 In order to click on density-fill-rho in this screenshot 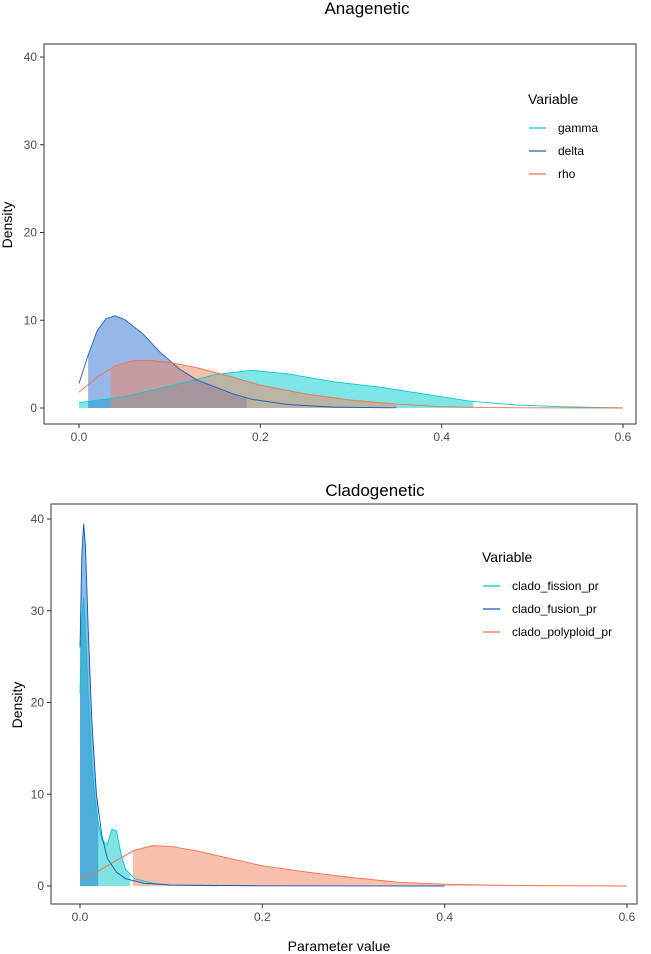, I will do `click(253, 384)`.